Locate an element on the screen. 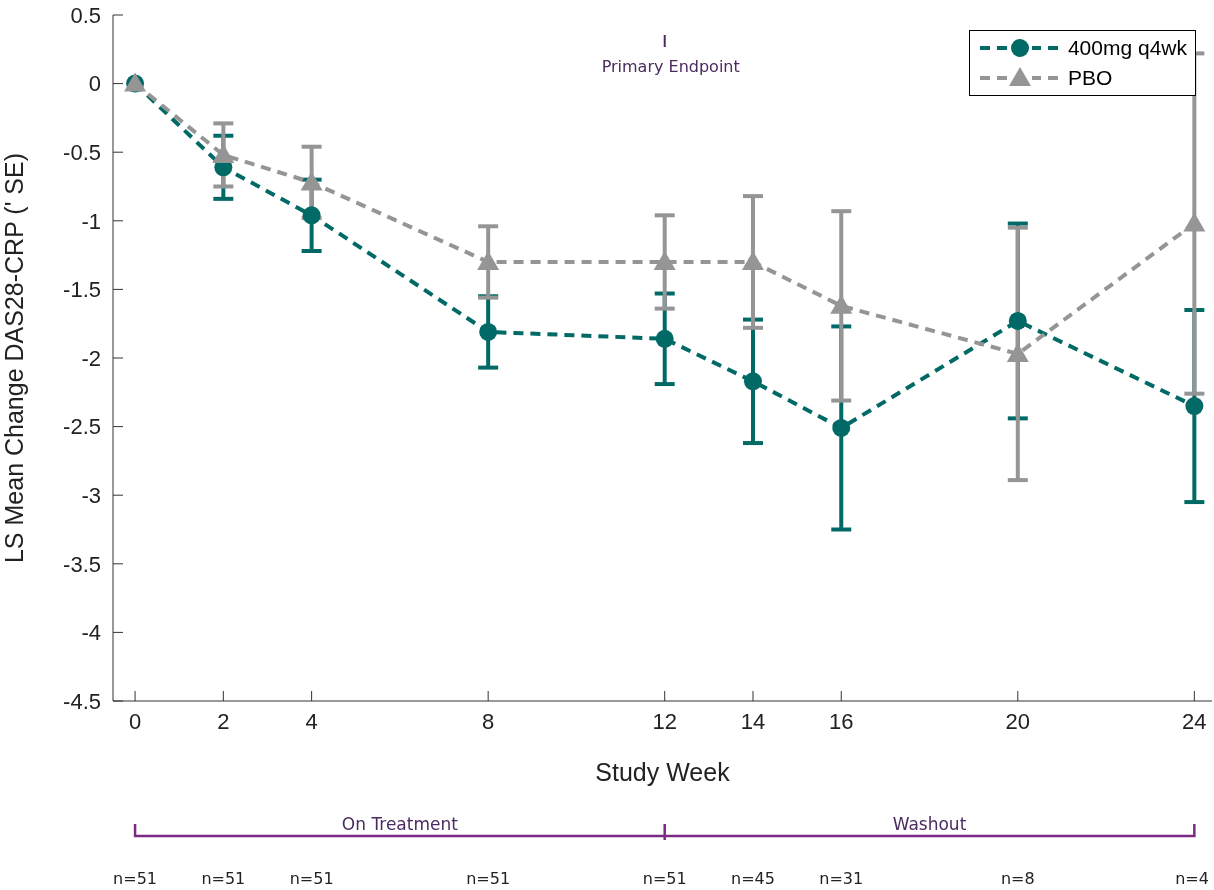 The width and height of the screenshot is (1214, 890). x-tick-label: 24 is located at coordinates (1194, 721).